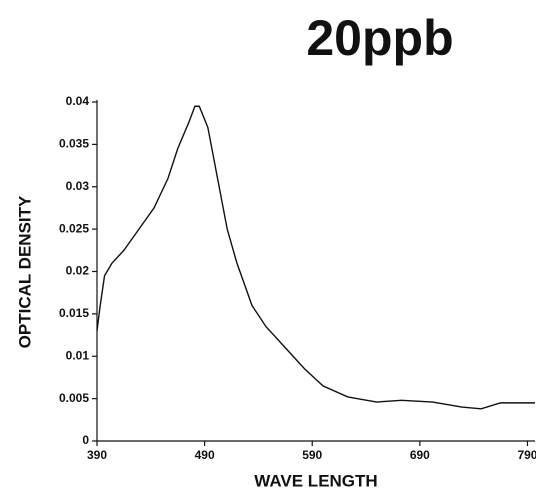  I want to click on x-axis-label: WAVE LENGTH, so click(315, 480).